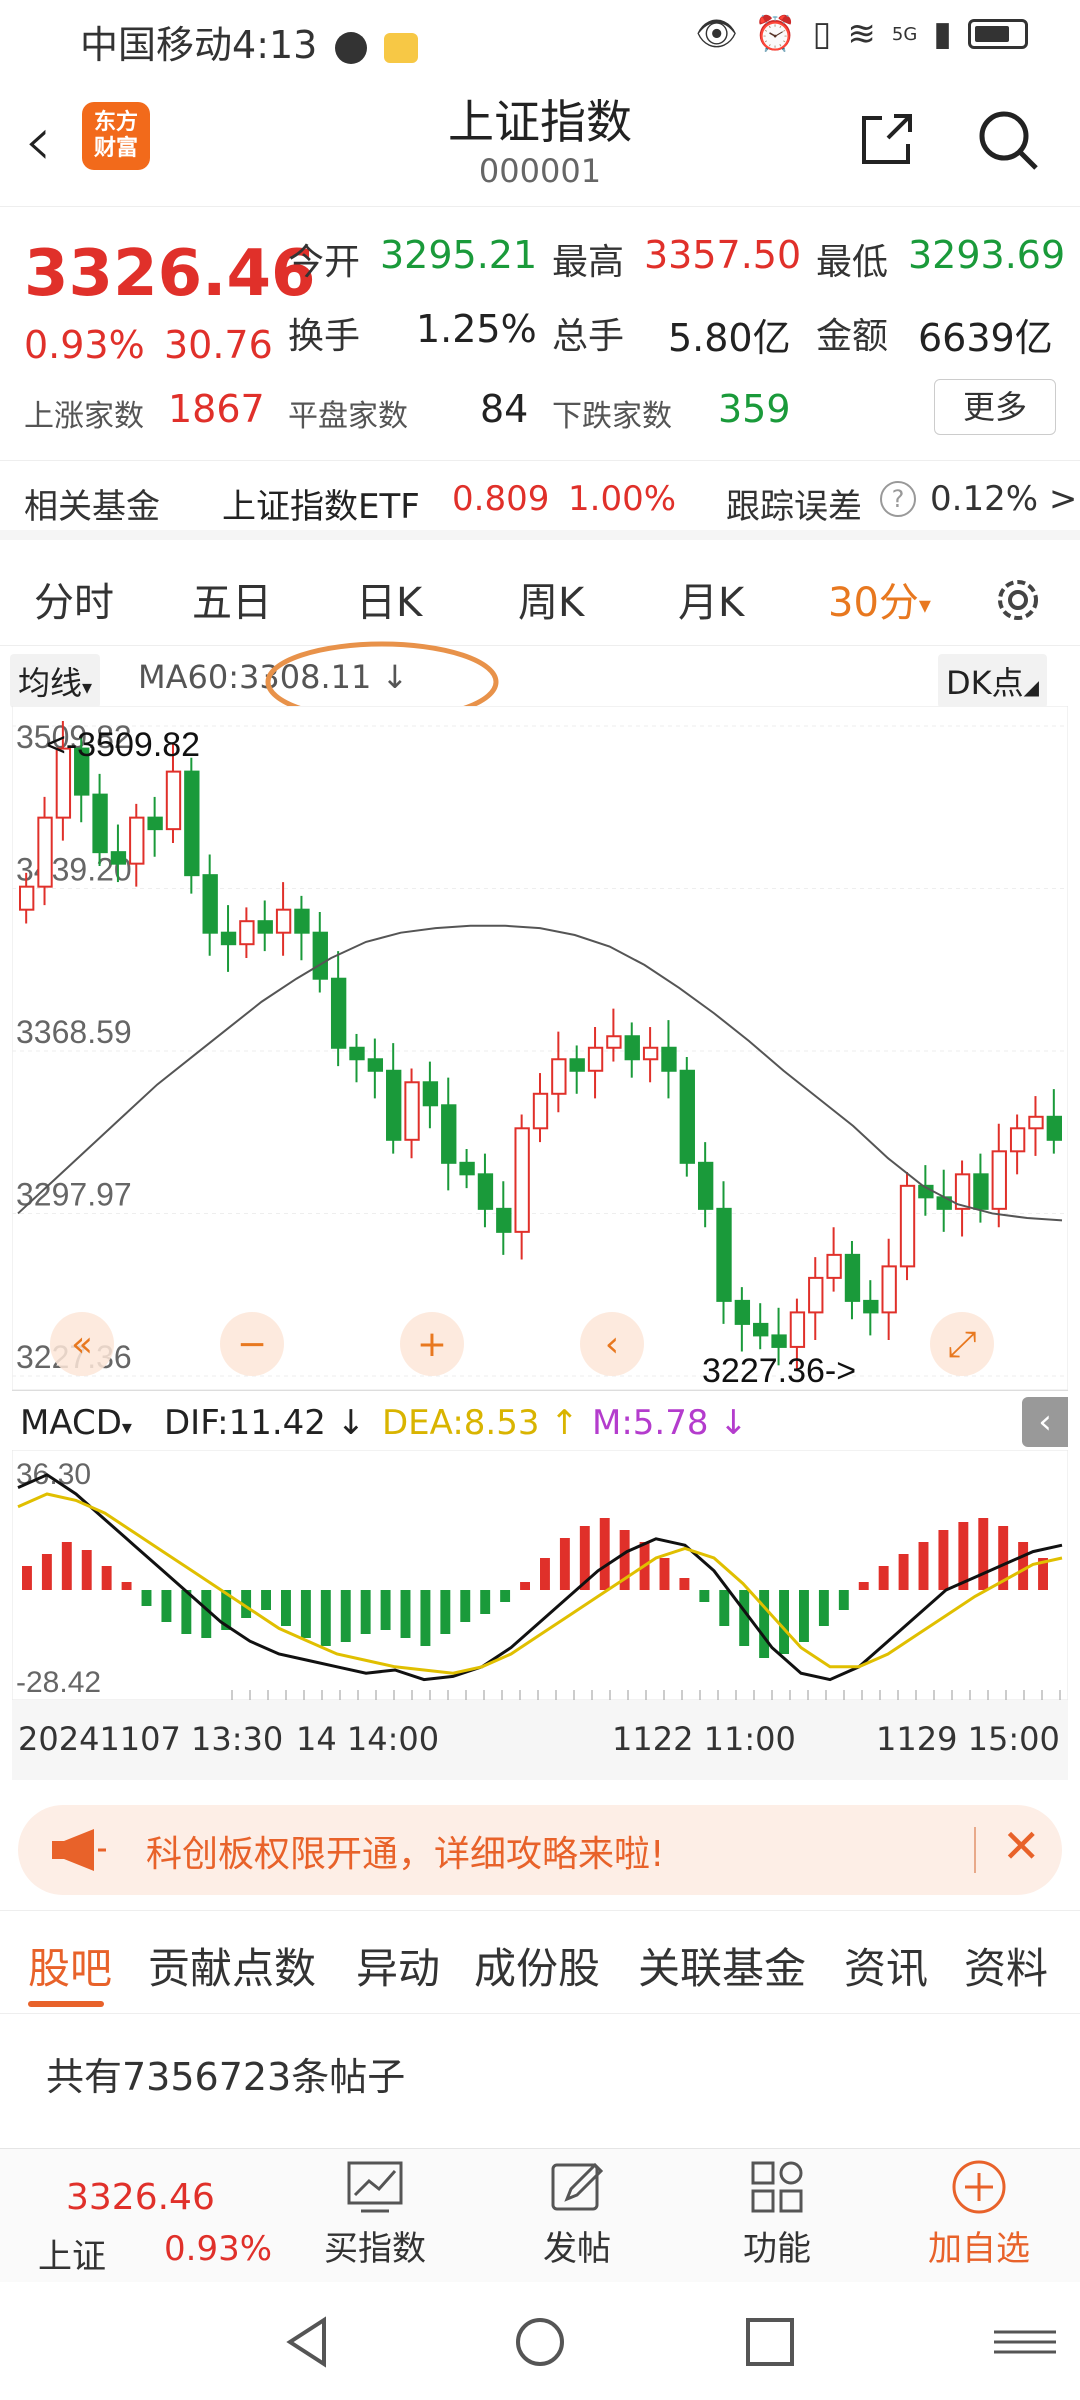  Describe the element at coordinates (218, 2249) in the screenshot. I see `toolbar-percent: 0.93%` at that location.